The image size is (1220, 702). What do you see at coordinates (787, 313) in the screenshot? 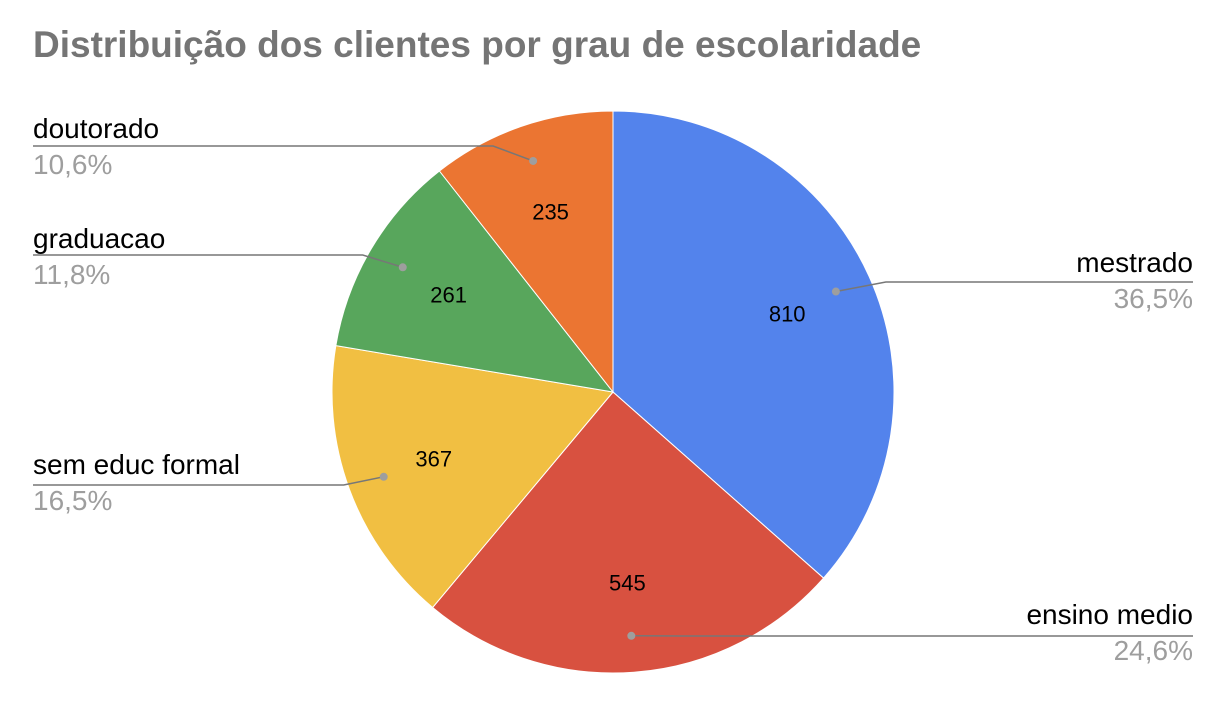
I see `value-label-mestrado: 810` at bounding box center [787, 313].